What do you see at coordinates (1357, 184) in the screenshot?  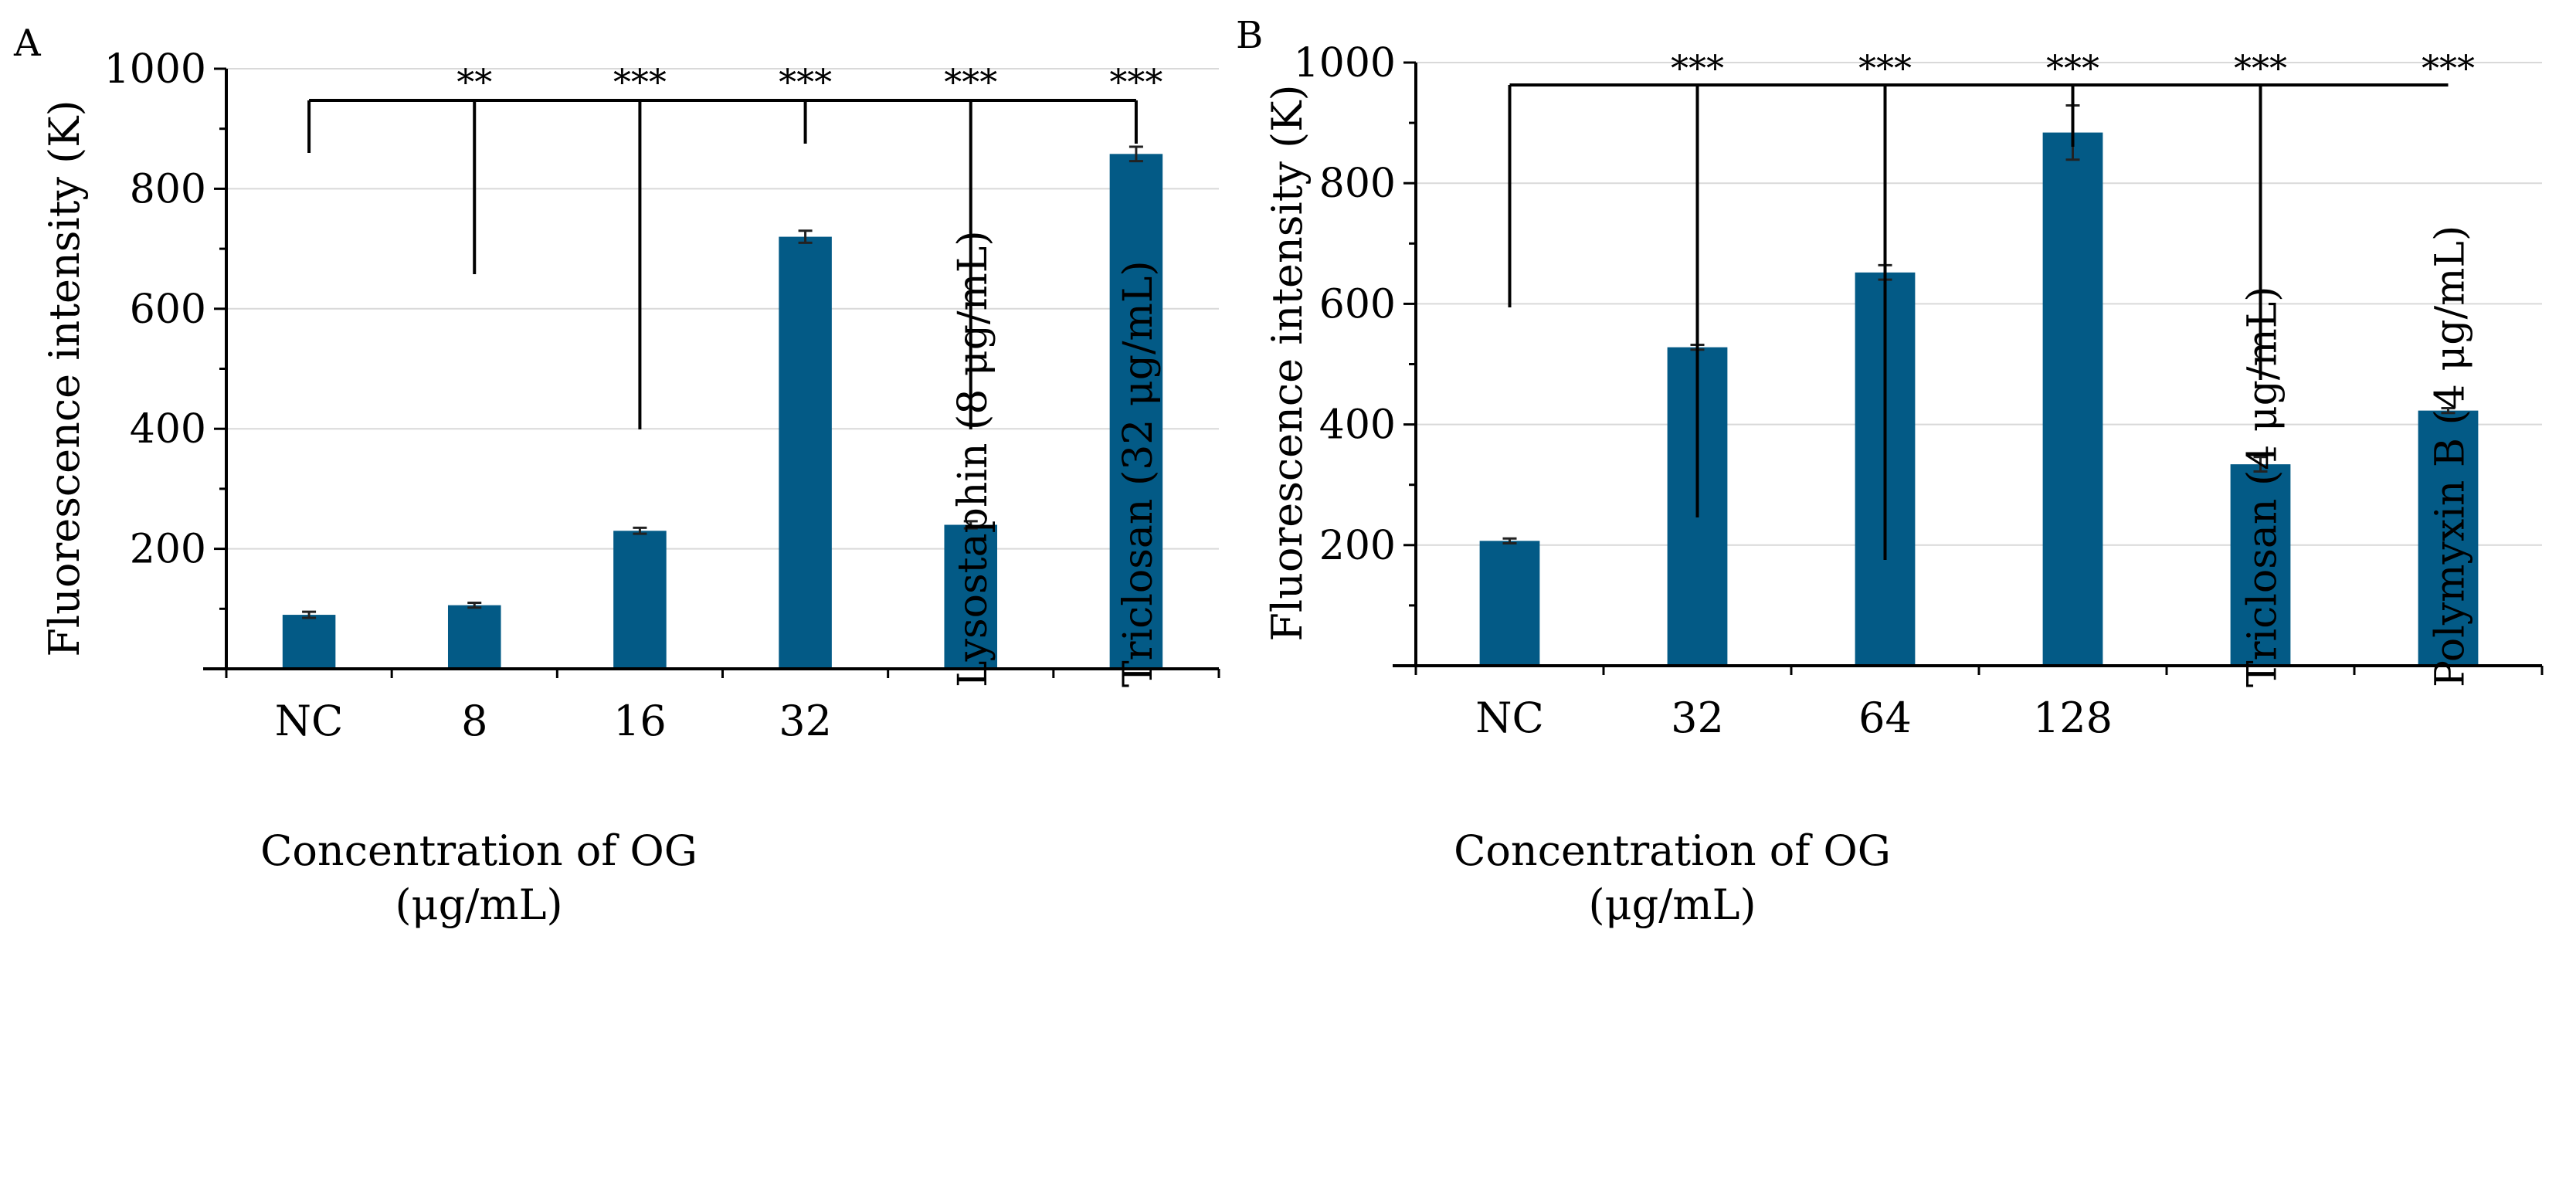 I see `panel-b-y-tick-label: 800` at bounding box center [1357, 184].